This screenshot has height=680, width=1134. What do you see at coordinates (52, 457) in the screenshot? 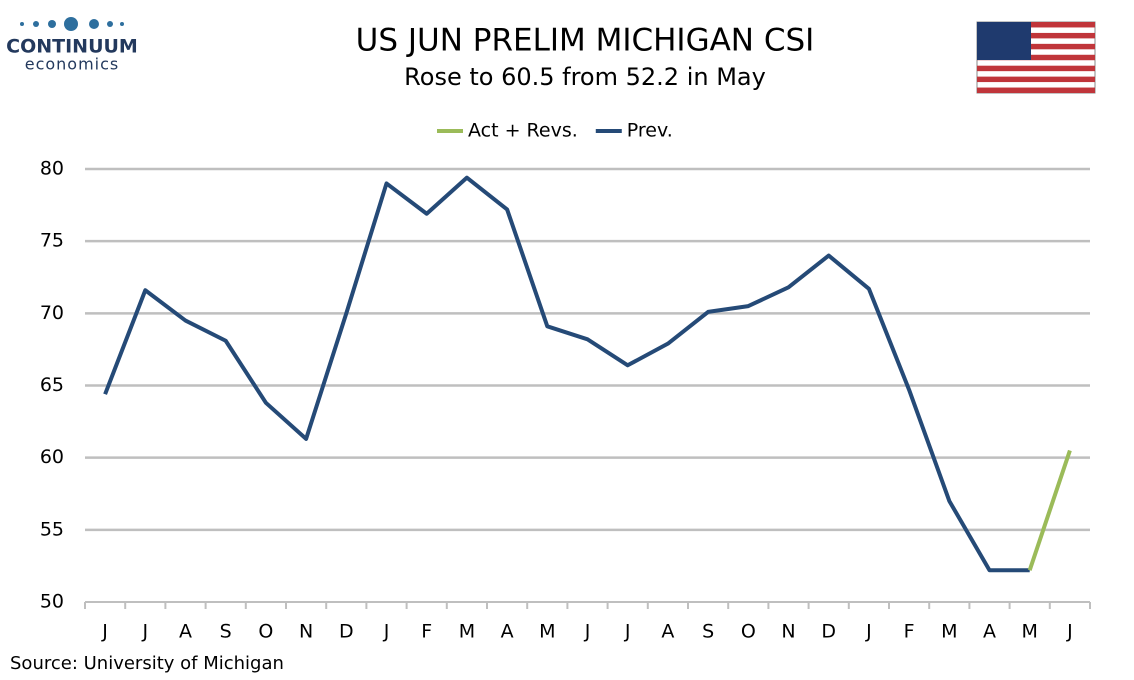
I see `y-tick-label: 60` at bounding box center [52, 457].